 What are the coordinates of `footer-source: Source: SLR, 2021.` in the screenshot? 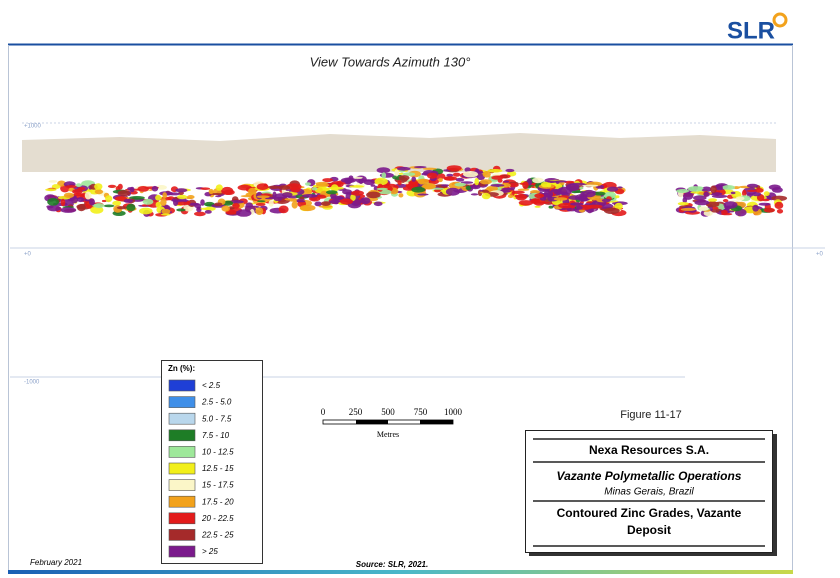 It's located at (392, 564).